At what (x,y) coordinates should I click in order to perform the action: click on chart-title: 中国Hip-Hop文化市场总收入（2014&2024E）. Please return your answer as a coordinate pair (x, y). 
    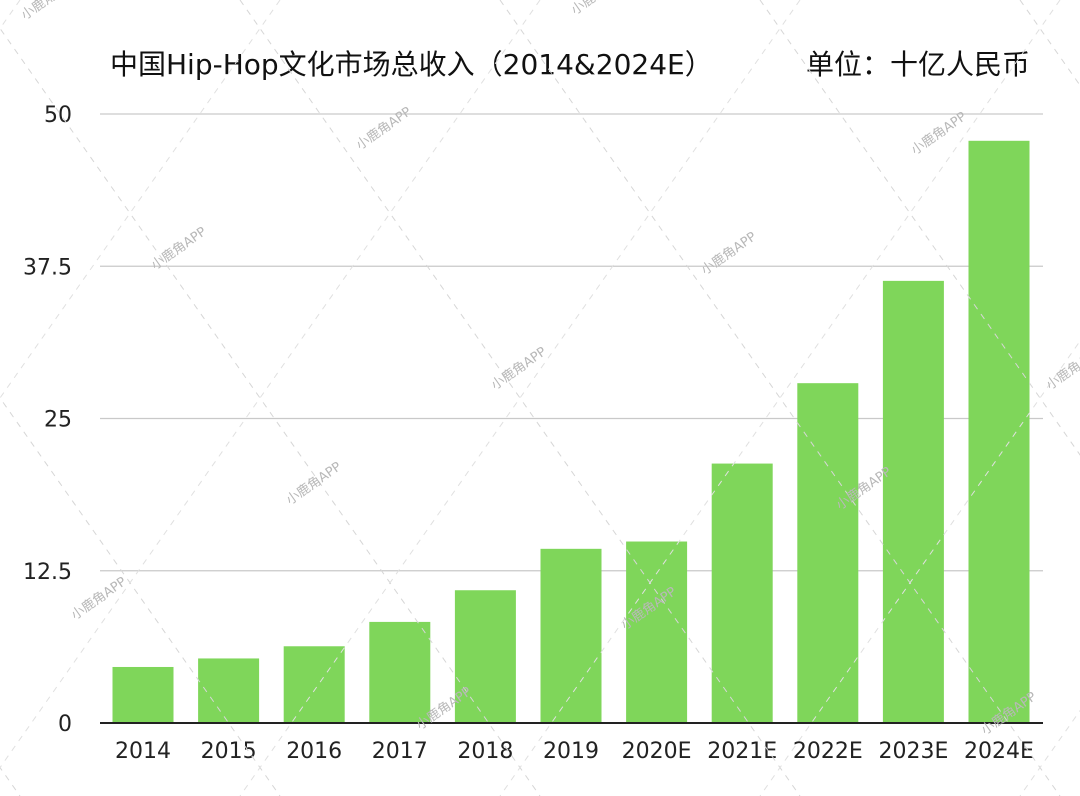
    Looking at the image, I should click on (411, 64).